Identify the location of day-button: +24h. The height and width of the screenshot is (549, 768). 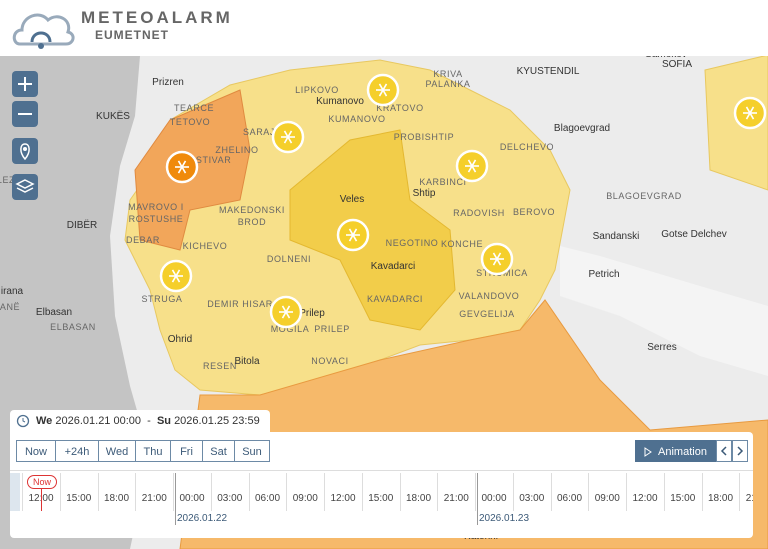
(77, 451).